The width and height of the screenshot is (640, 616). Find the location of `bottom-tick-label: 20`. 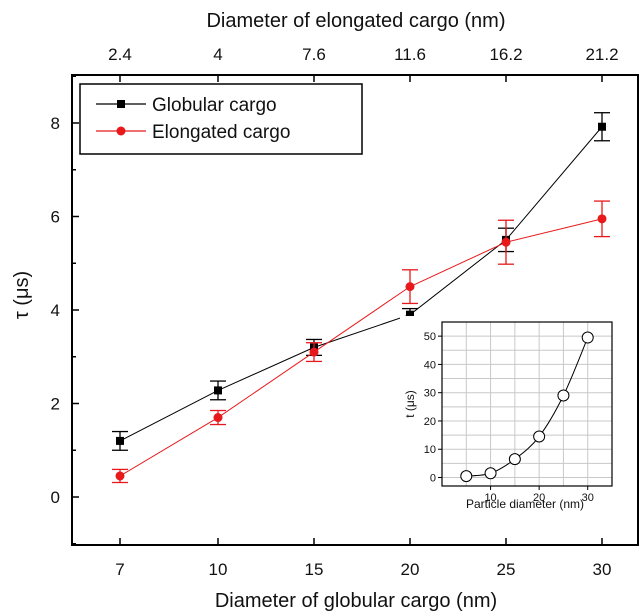

bottom-tick-label: 20 is located at coordinates (410, 569).